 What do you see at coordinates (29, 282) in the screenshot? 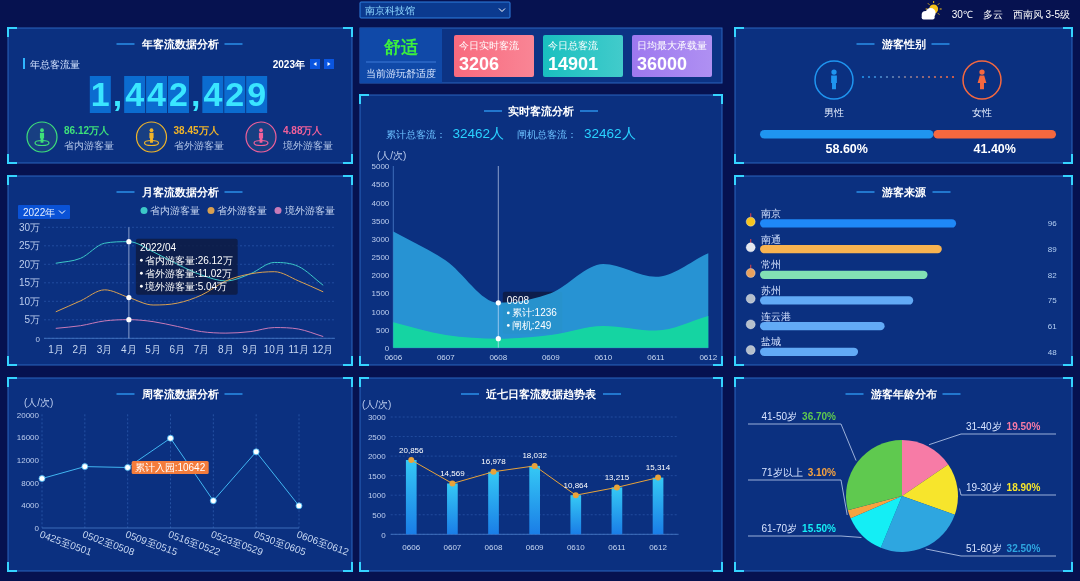
I see `y-tick-label: 15万` at bounding box center [29, 282].